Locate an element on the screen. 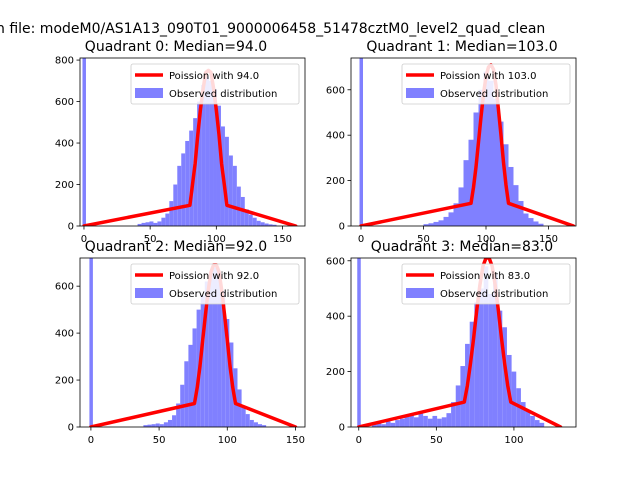 The height and width of the screenshot is (480, 640). legend-poisson-label: Poission with 83.0 is located at coordinates (485, 276).